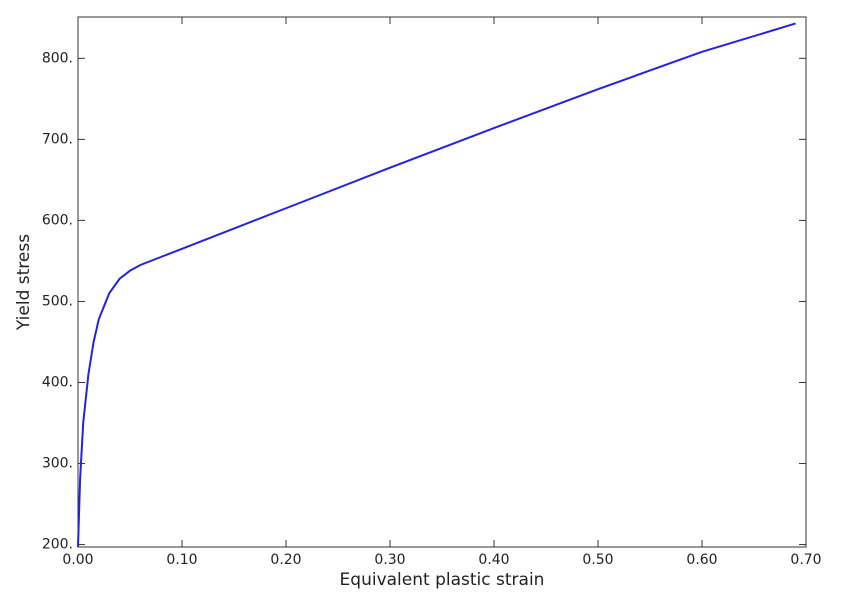 Image resolution: width=841 pixels, height=606 pixels. What do you see at coordinates (181, 560) in the screenshot?
I see `x-tick-label: 0.10` at bounding box center [181, 560].